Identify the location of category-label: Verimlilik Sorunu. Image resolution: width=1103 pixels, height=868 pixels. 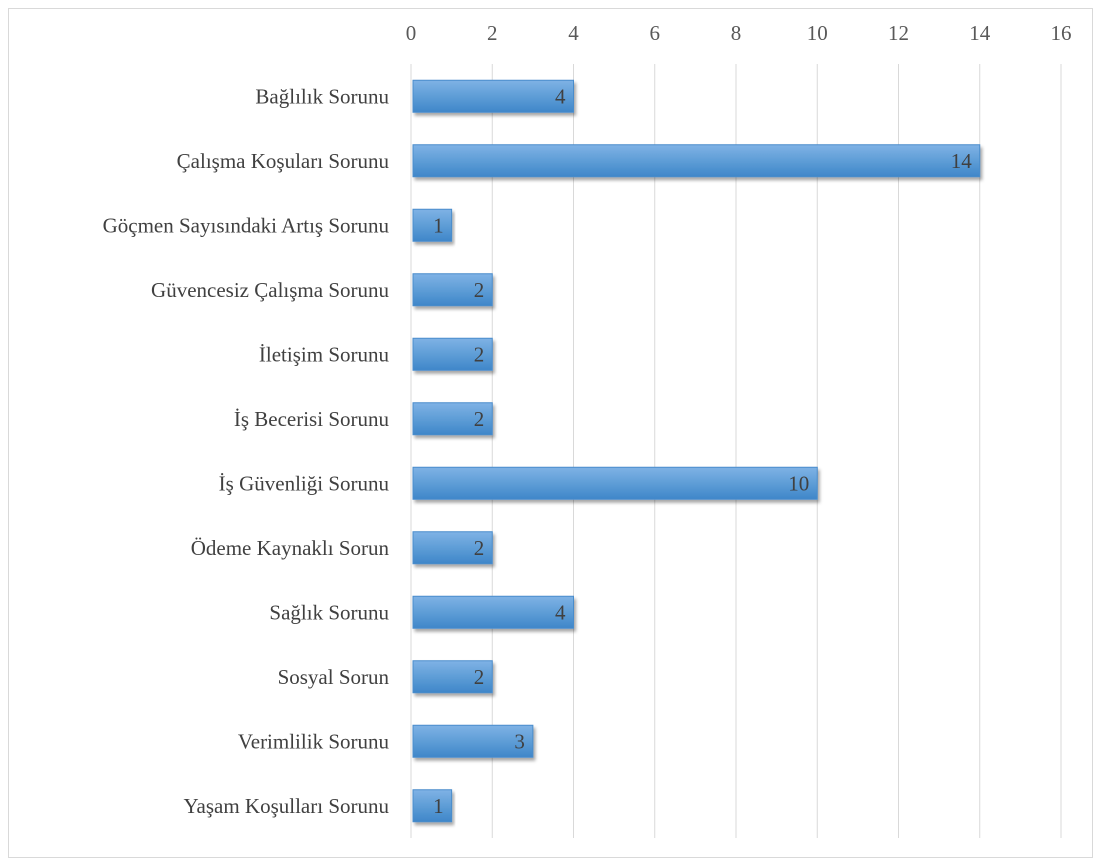
(314, 741).